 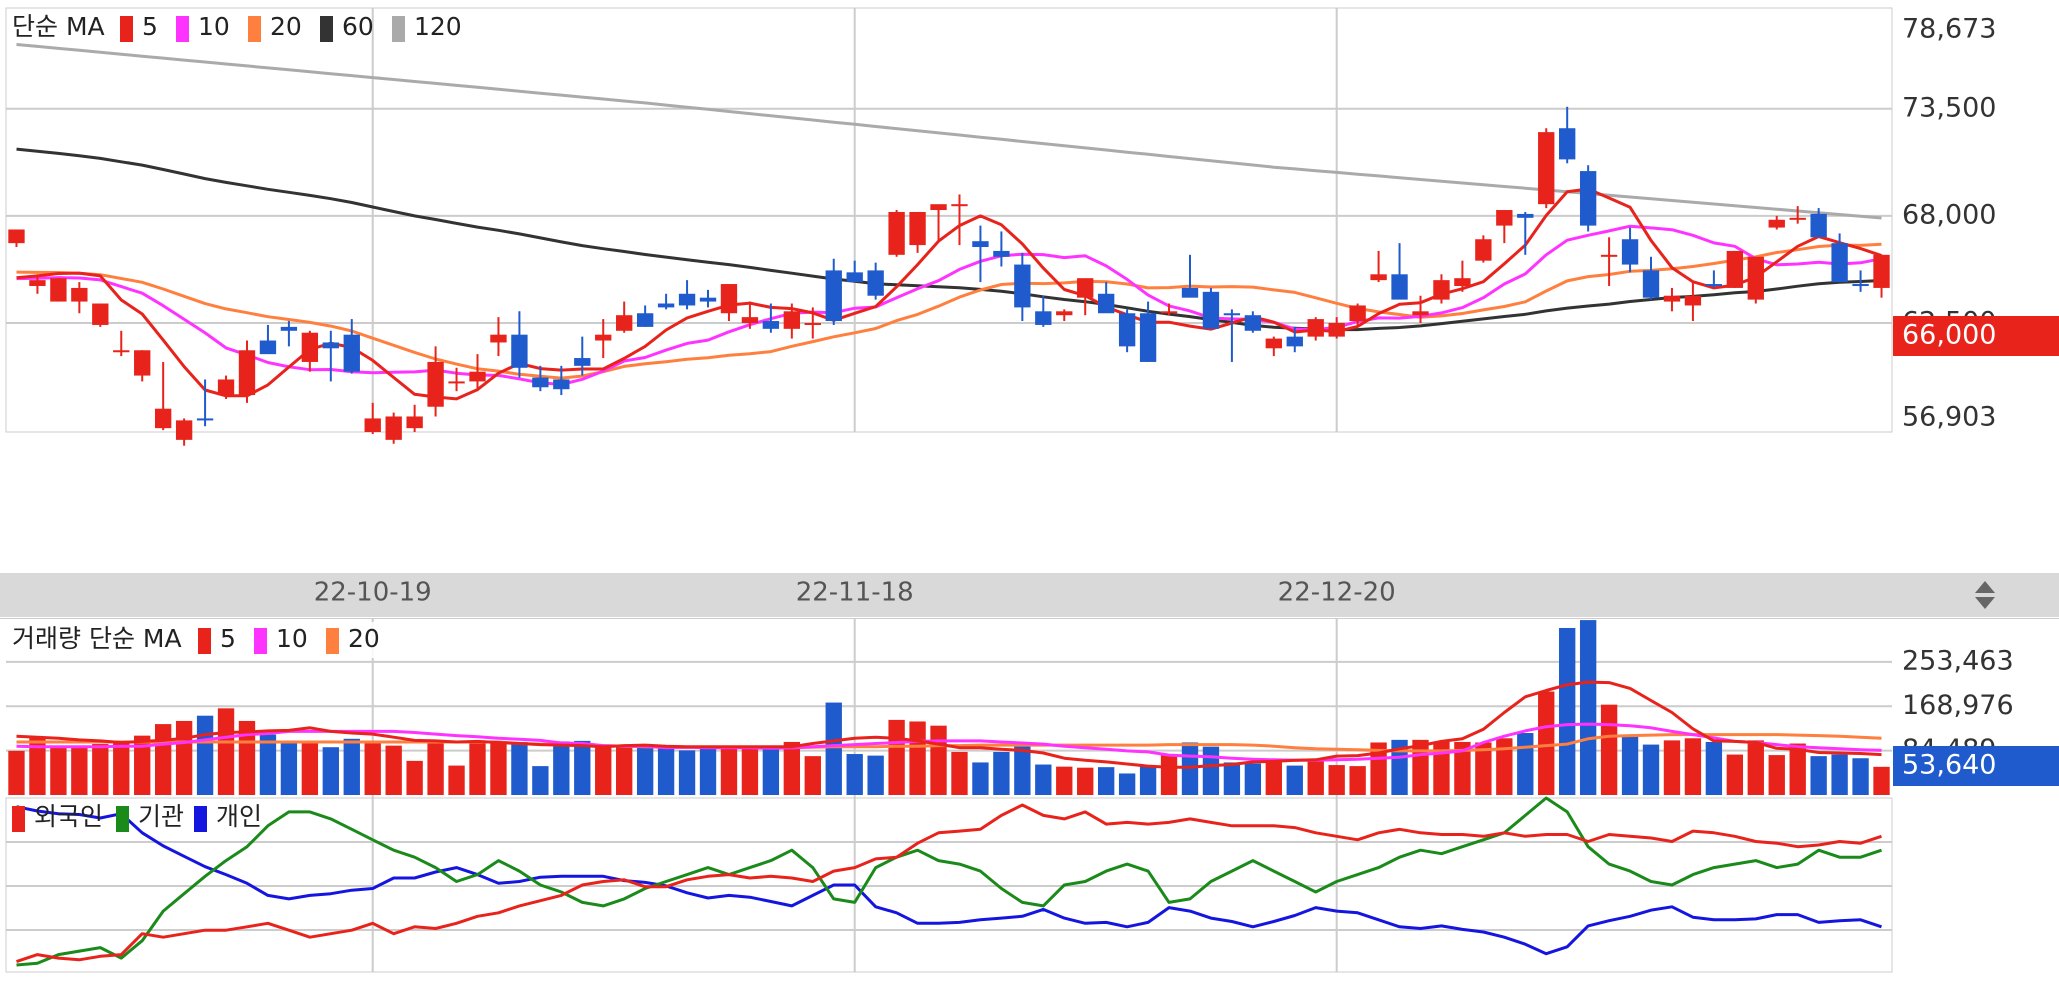 I want to click on panel-resize-up-icon, so click(x=1985, y=587).